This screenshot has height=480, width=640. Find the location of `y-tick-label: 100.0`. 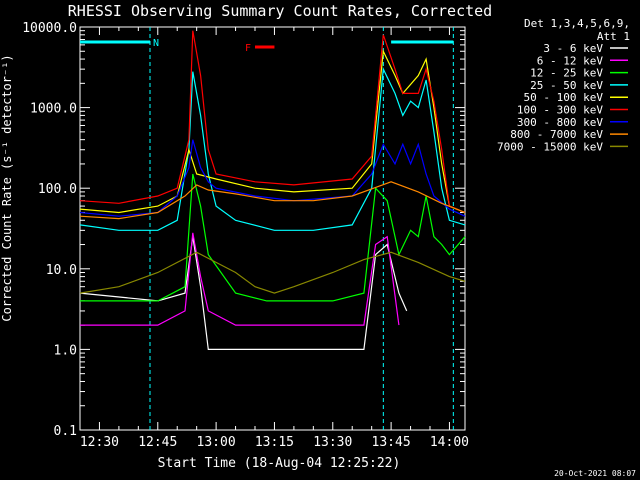

y-tick-label: 100.0 is located at coordinates (57, 189).